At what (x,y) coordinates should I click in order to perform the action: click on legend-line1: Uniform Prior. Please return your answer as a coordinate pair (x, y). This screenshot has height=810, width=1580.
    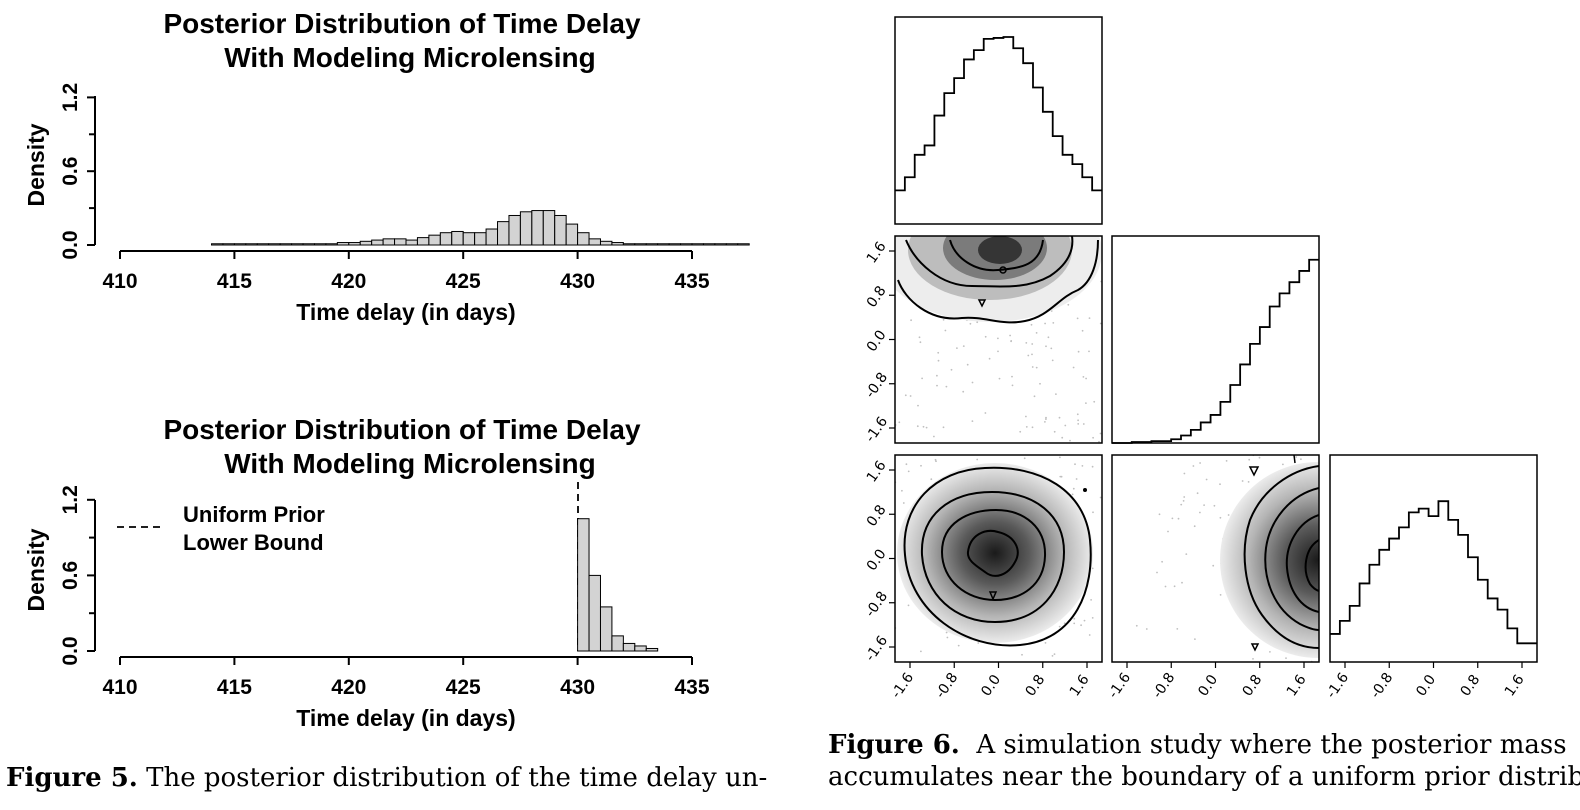
    Looking at the image, I should click on (254, 514).